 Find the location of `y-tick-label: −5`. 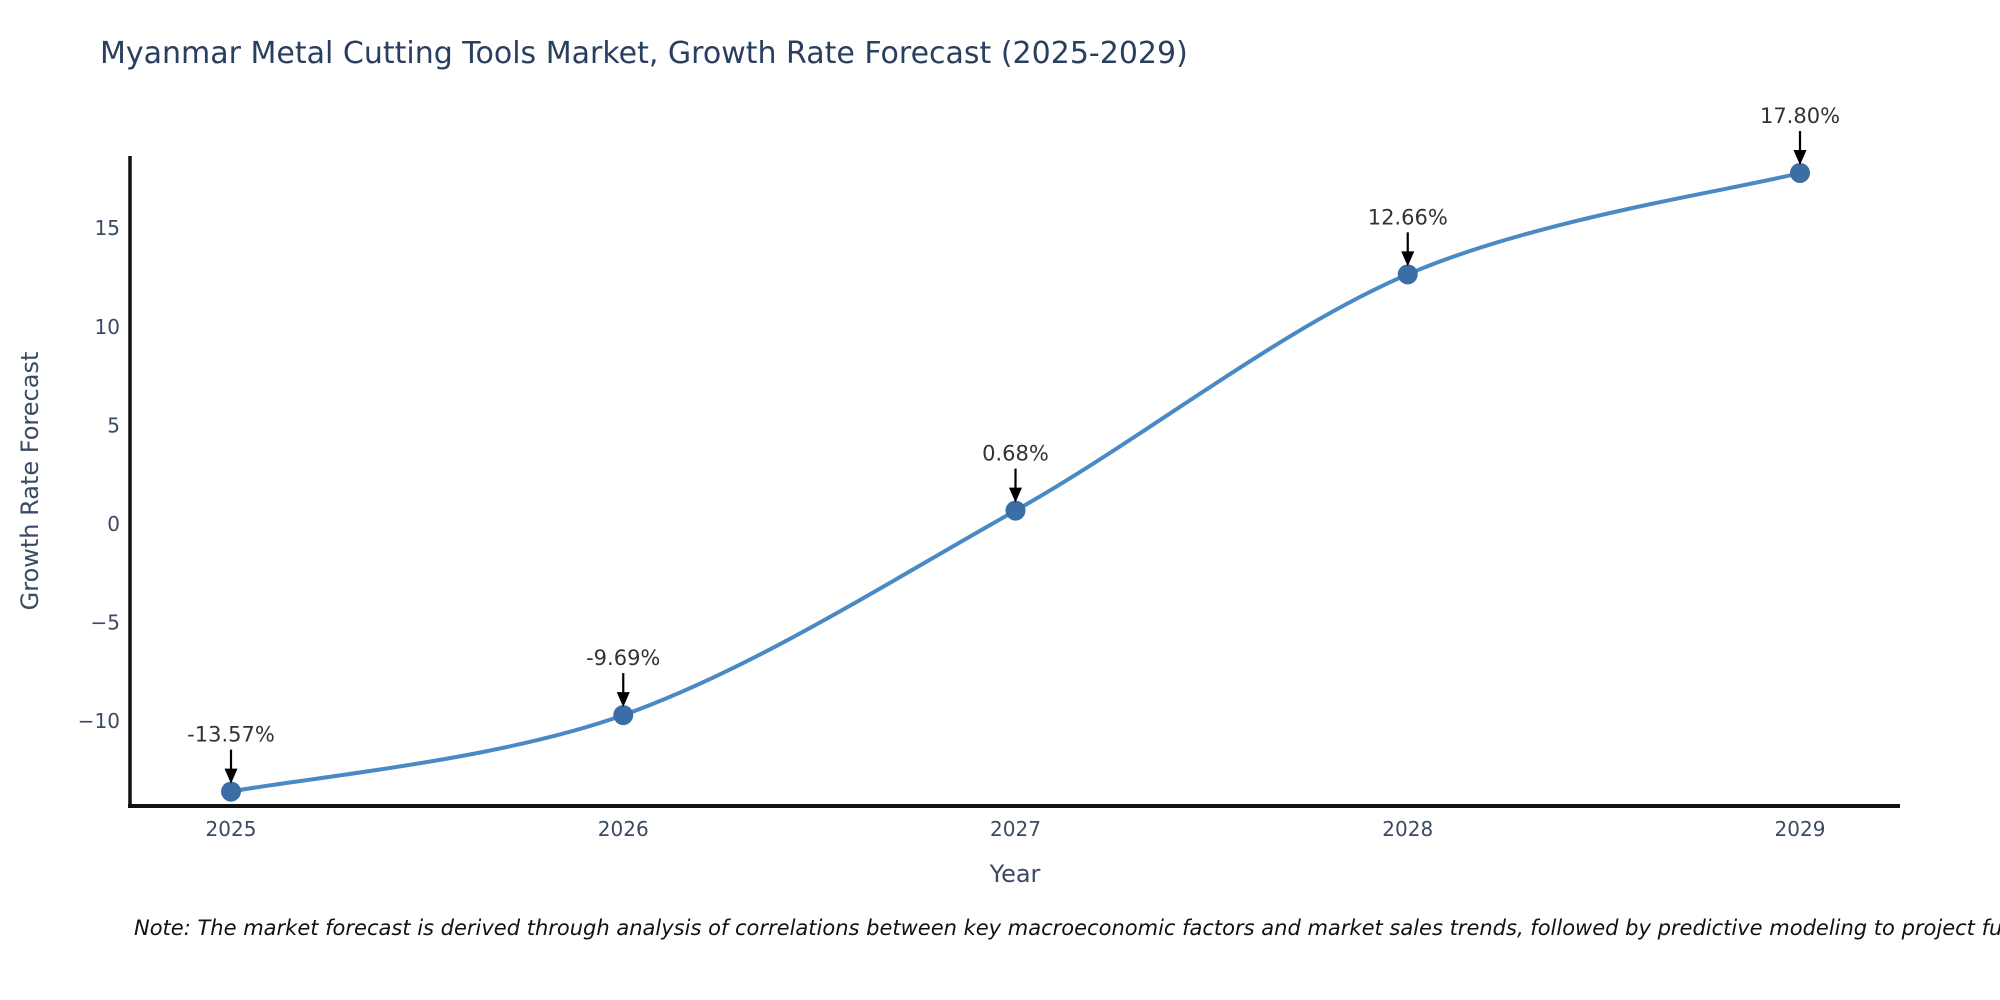

y-tick-label: −5 is located at coordinates (105, 623).